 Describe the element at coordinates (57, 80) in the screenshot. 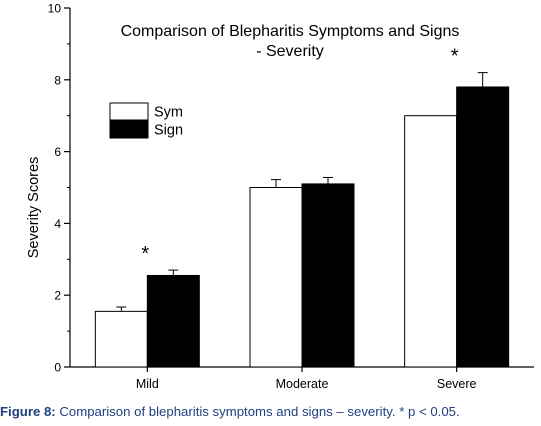

I see `y-tick-label: 8` at that location.